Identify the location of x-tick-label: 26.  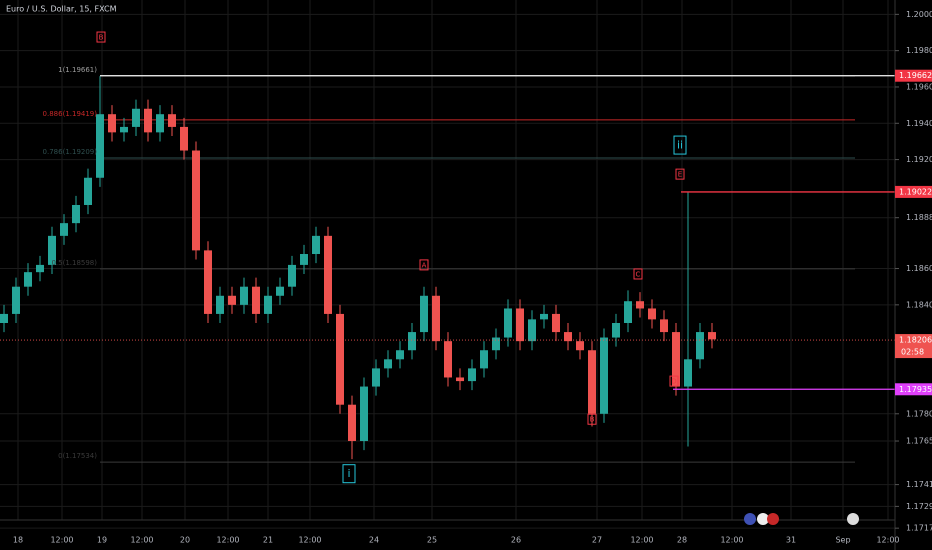
(516, 540).